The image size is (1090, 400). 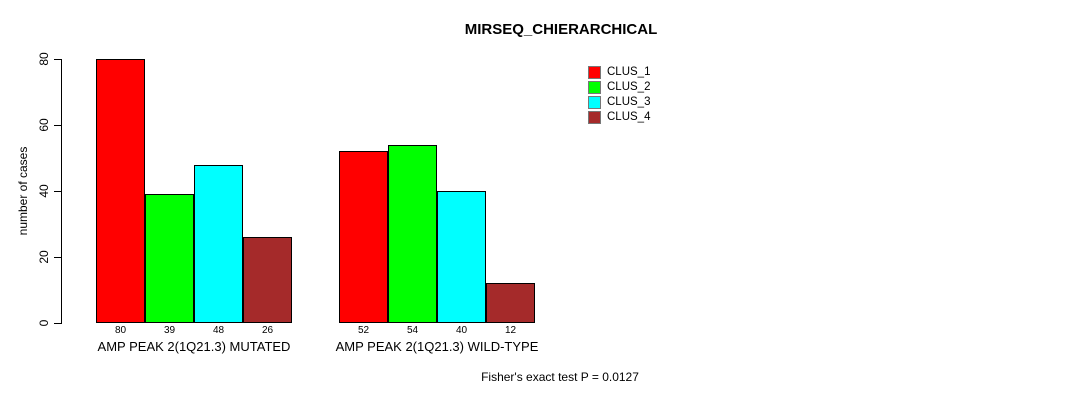 I want to click on chart-title: MIRSEQ_CHIERARCHICAL, so click(x=561, y=29).